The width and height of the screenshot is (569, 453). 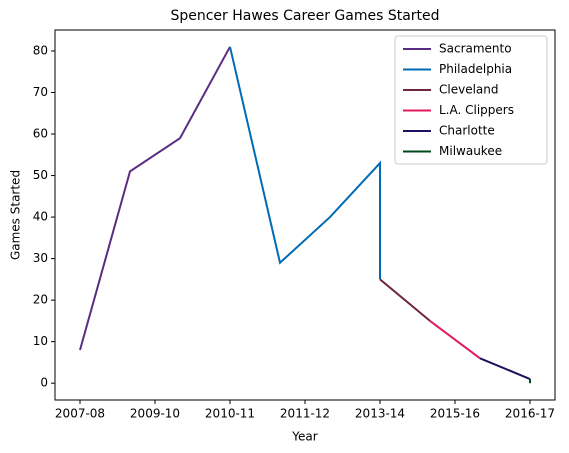 What do you see at coordinates (230, 414) in the screenshot?
I see `x-tick-label: 2010-11` at bounding box center [230, 414].